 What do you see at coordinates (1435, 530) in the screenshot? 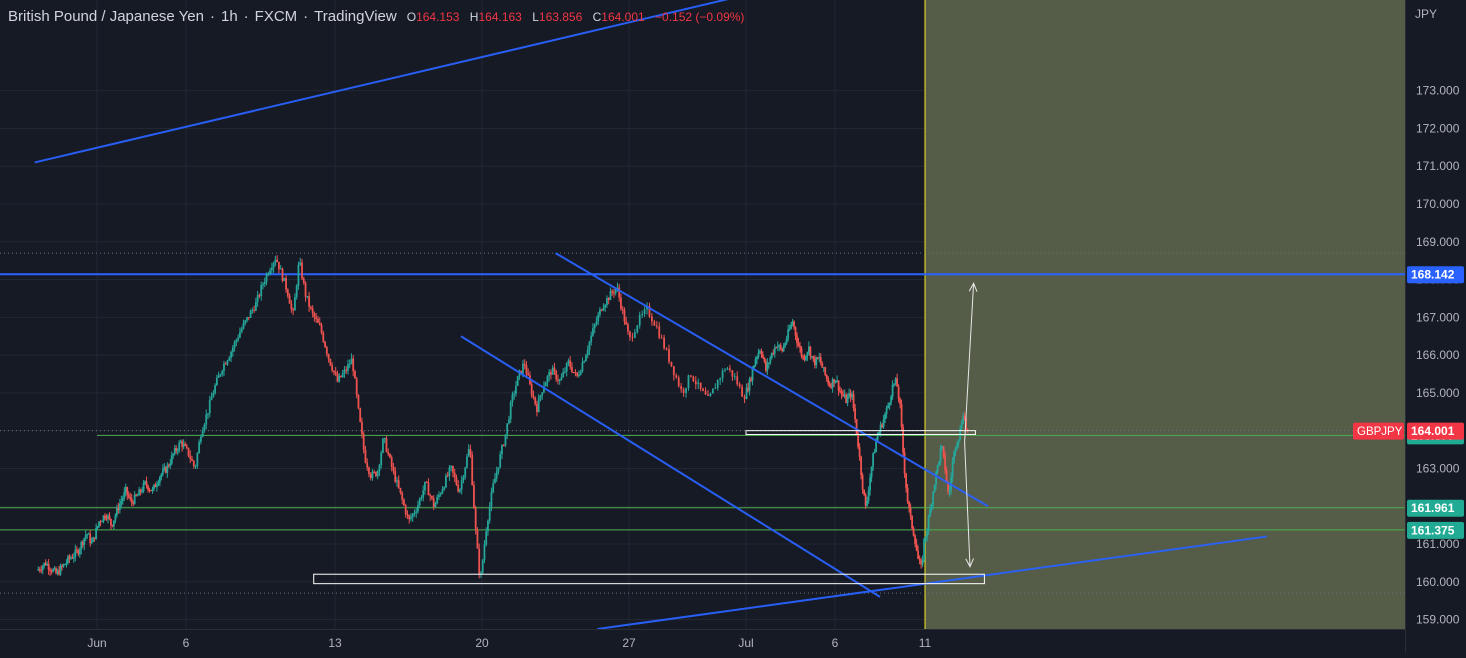
I see `price-label-support-2-bg` at bounding box center [1435, 530].